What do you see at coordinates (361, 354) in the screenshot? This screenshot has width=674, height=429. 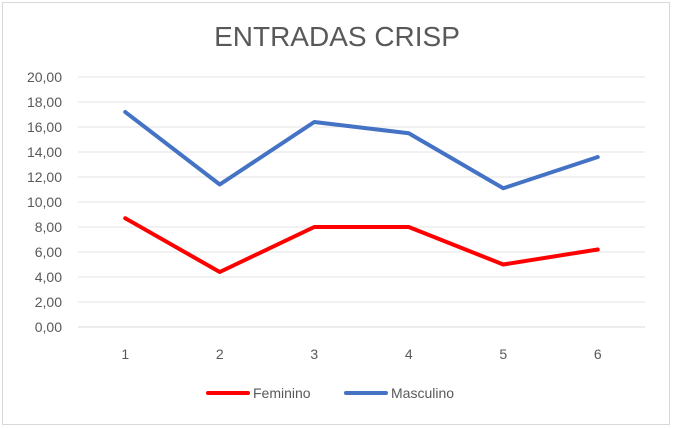 I see `x-axis-ticks: 1 2 3 4 5 6` at bounding box center [361, 354].